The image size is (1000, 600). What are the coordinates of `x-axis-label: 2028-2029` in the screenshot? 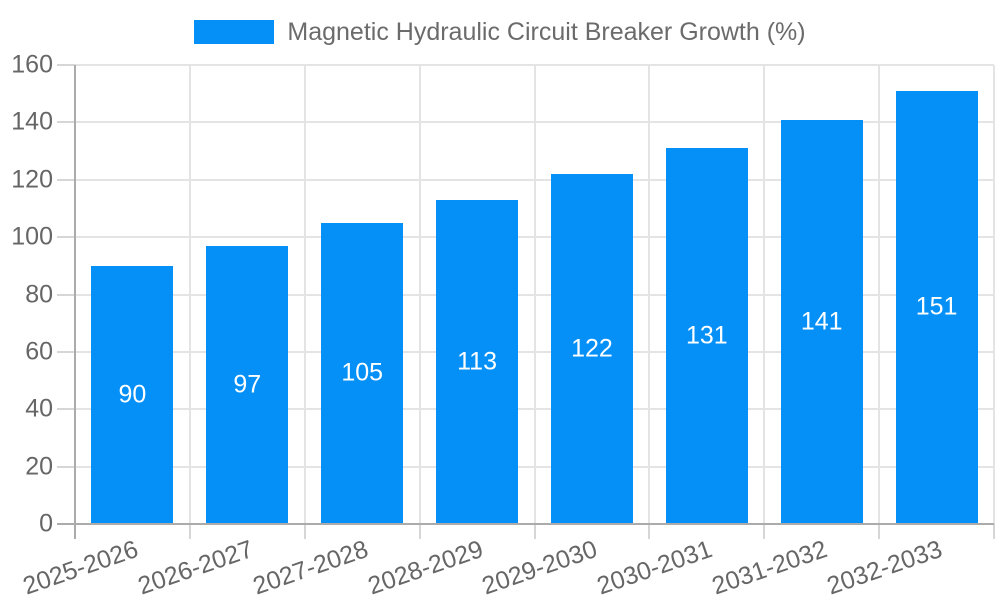 It's located at (425, 567).